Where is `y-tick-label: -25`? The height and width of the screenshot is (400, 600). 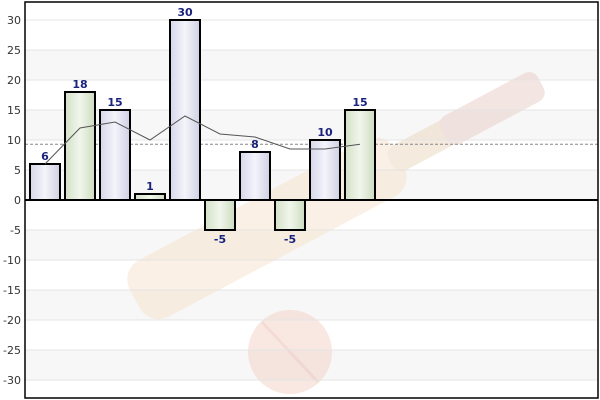
y-tick-label: -25 is located at coordinates (12, 350).